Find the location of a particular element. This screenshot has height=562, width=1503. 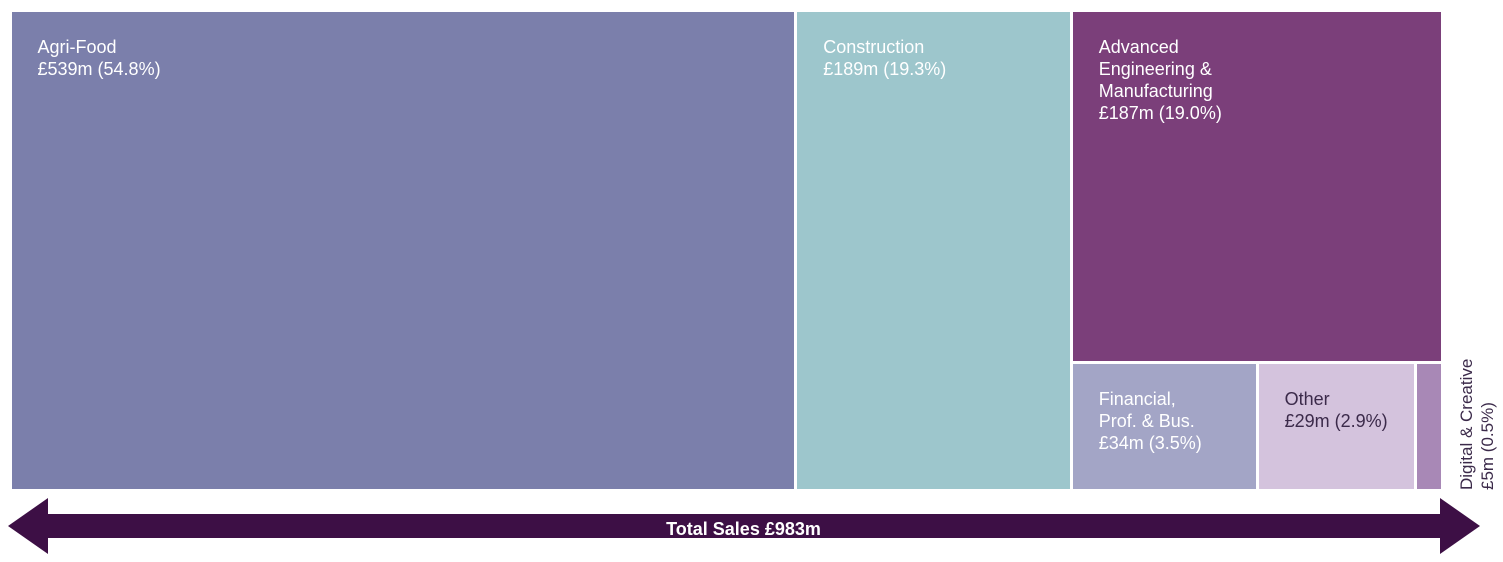

treemap-label-agri-food: Agri-Food £539m (54.8%) is located at coordinates (99, 57).